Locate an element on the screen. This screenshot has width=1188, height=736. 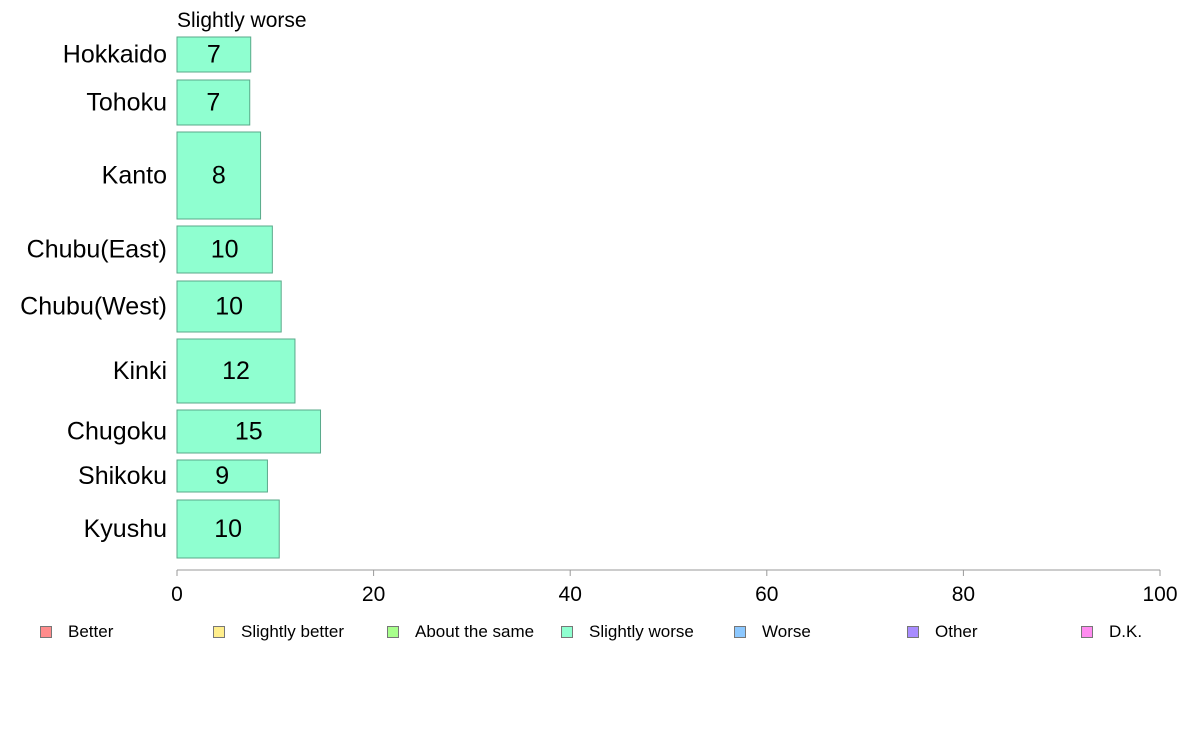
legend-item: Slightly worse is located at coordinates (627, 632).